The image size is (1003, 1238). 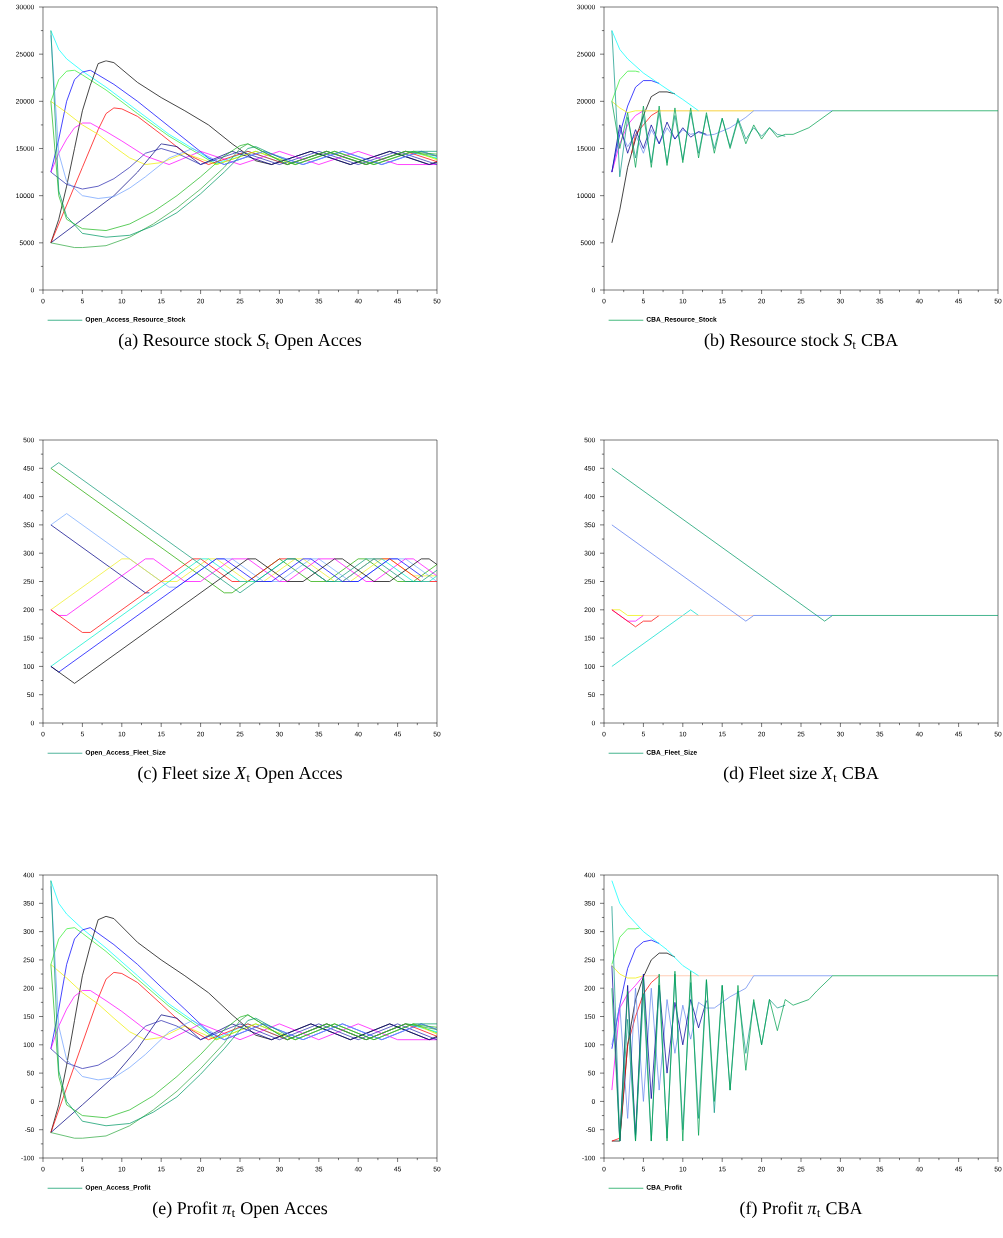 I want to click on text: (c) Fleet size X$_{t}$ Open Acces, so click(x=240, y=774).